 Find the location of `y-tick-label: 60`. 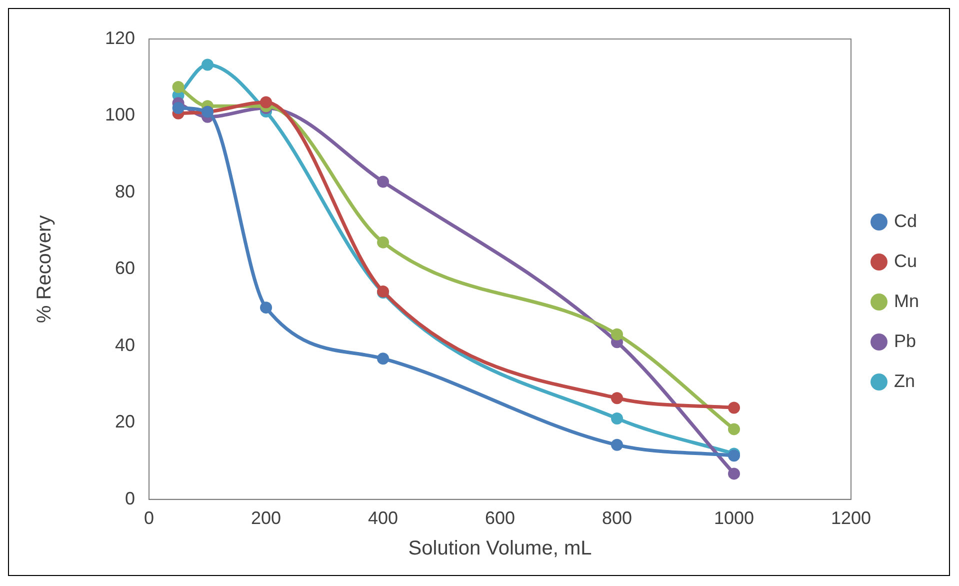

y-tick-label: 60 is located at coordinates (125, 268).